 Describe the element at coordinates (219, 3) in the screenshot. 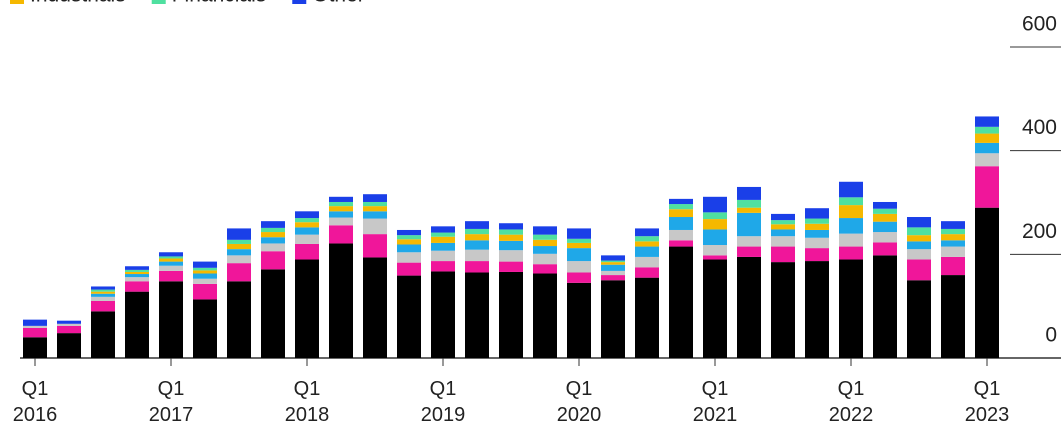

I see `legend-label: Financials` at that location.